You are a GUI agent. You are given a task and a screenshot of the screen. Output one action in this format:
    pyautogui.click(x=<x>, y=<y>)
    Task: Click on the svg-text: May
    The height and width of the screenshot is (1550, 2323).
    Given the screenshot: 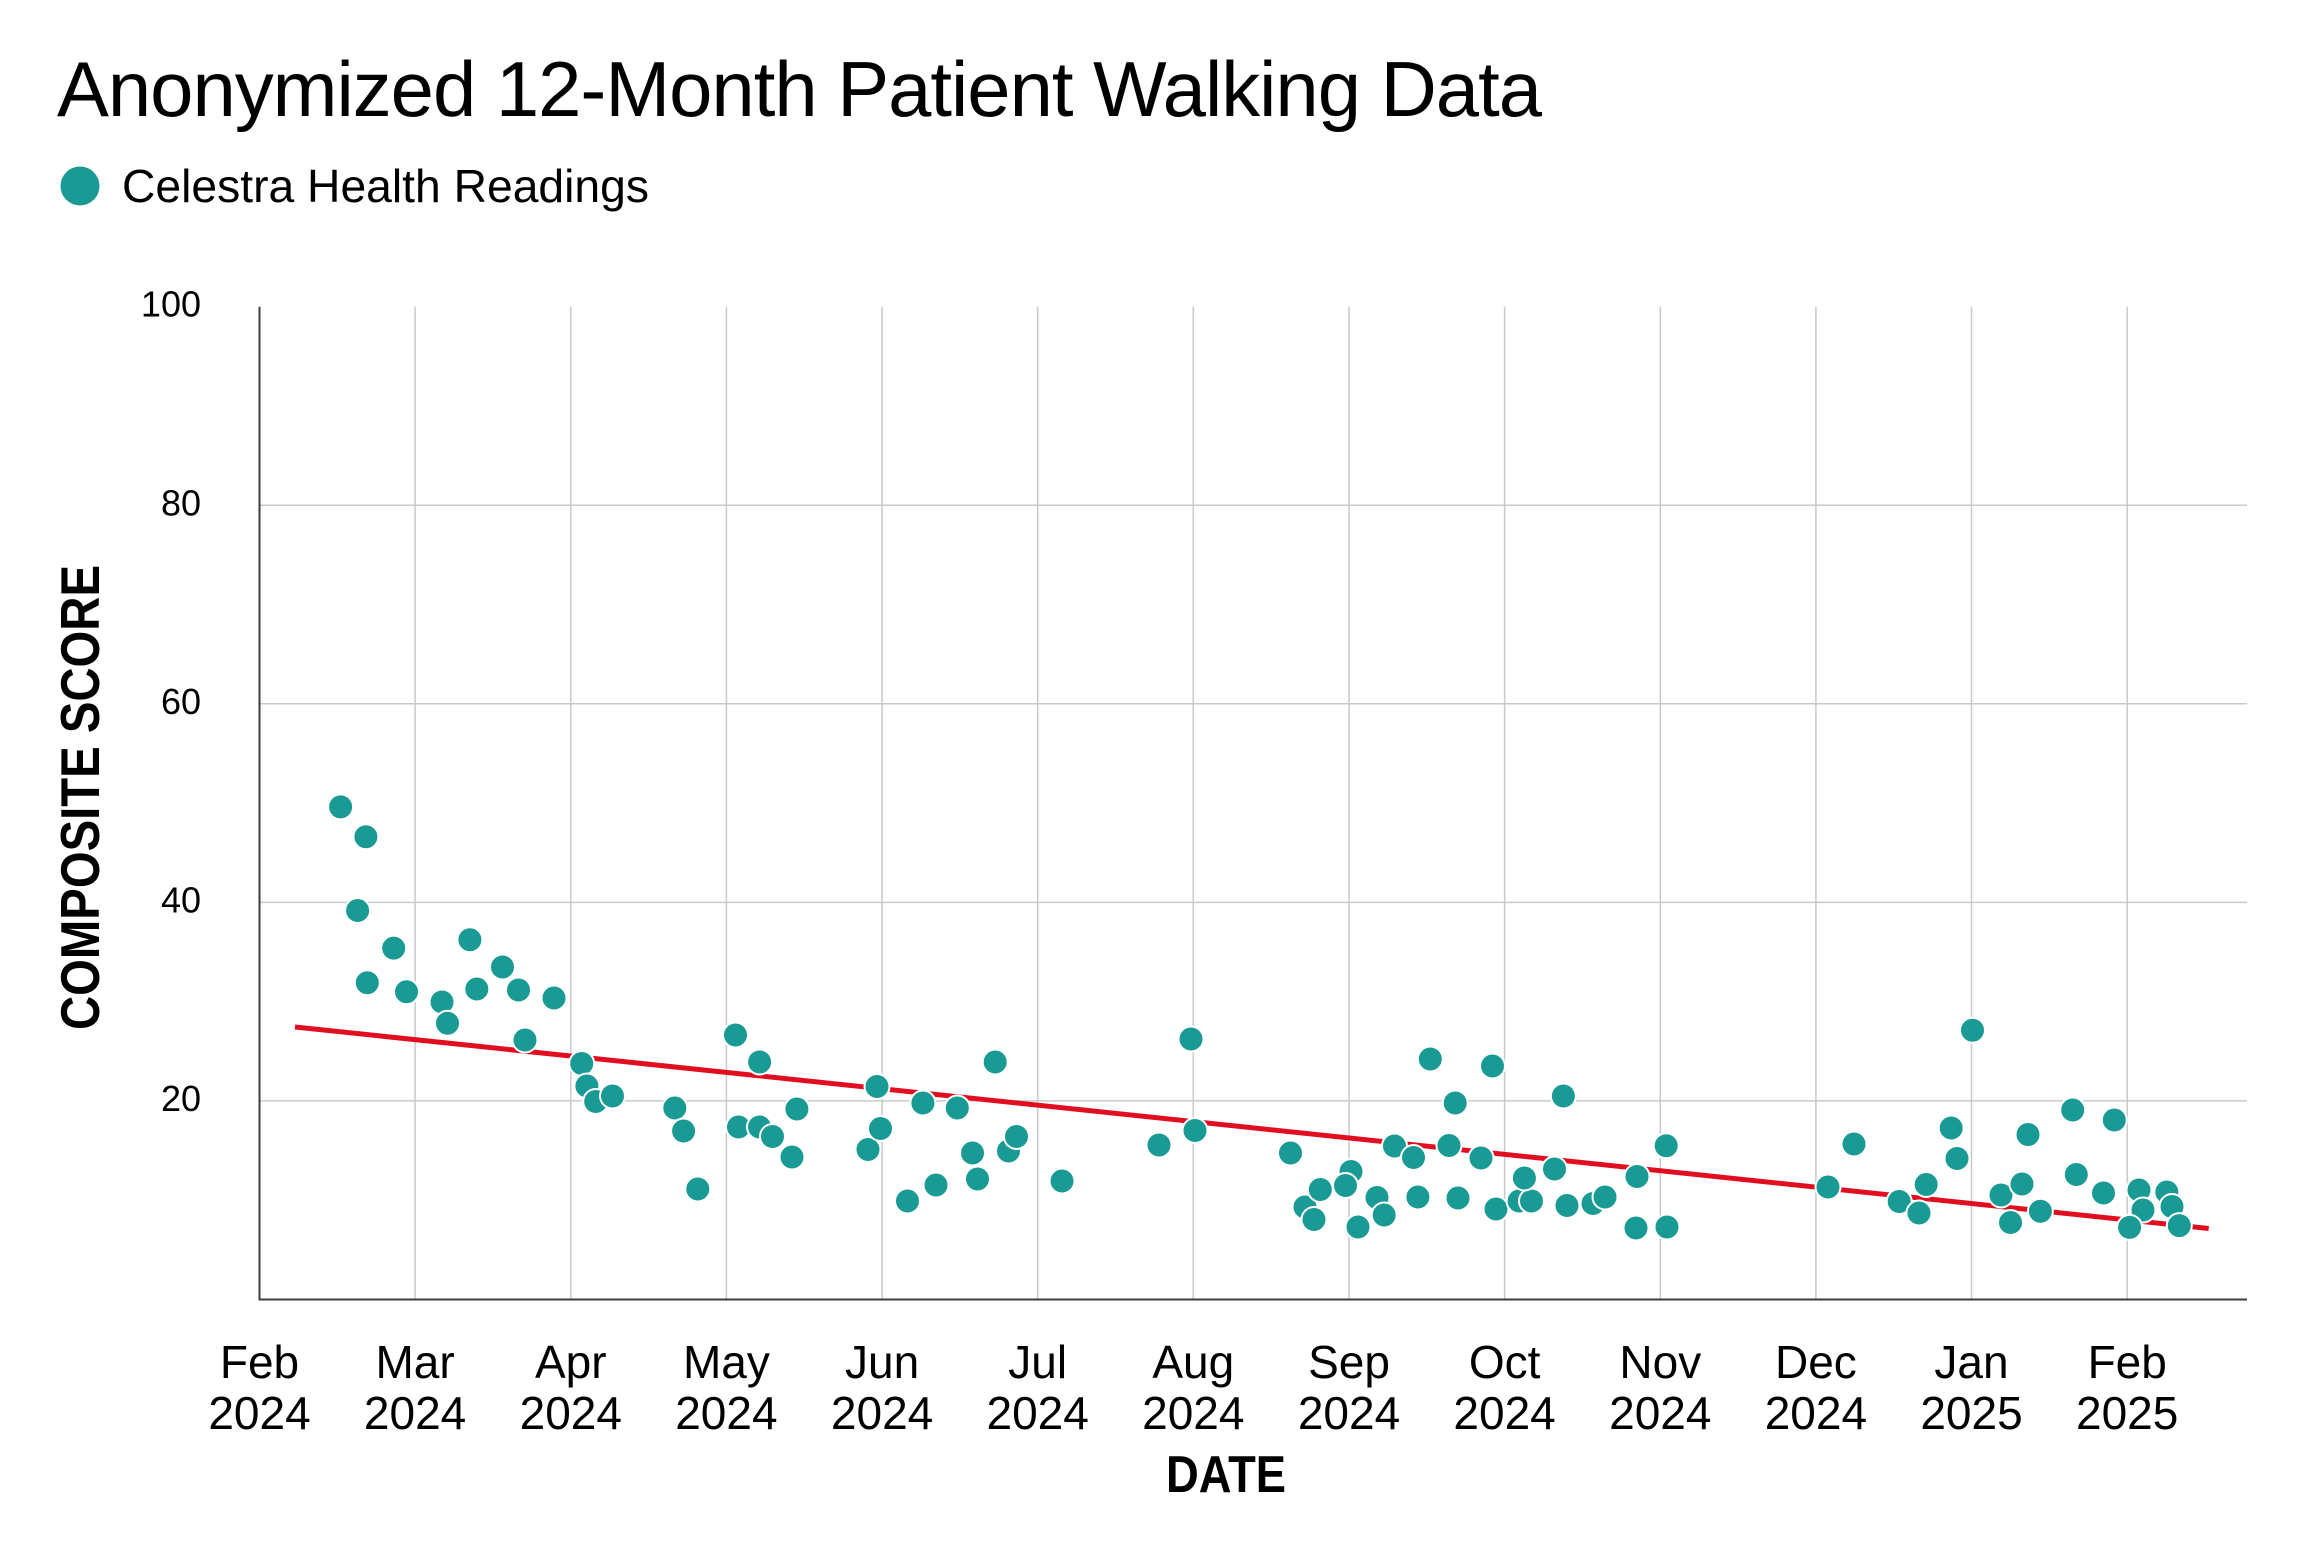 What is the action you would take?
    pyautogui.click(x=726, y=1362)
    